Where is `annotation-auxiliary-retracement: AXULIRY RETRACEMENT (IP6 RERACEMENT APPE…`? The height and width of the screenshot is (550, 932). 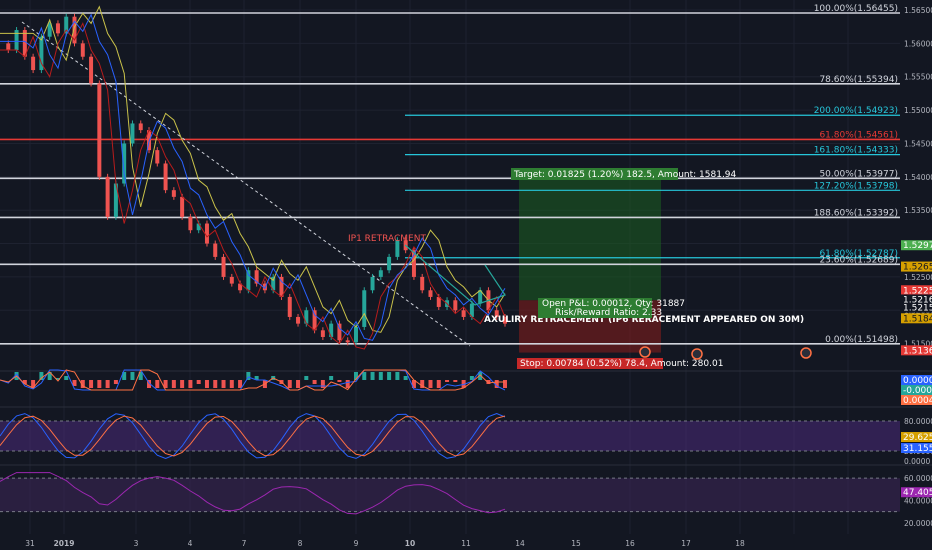 annotation-auxiliary-retracement: AXULIRY RETRACEMENT (IP6 RERACEMENT APPE… is located at coordinates (644, 320).